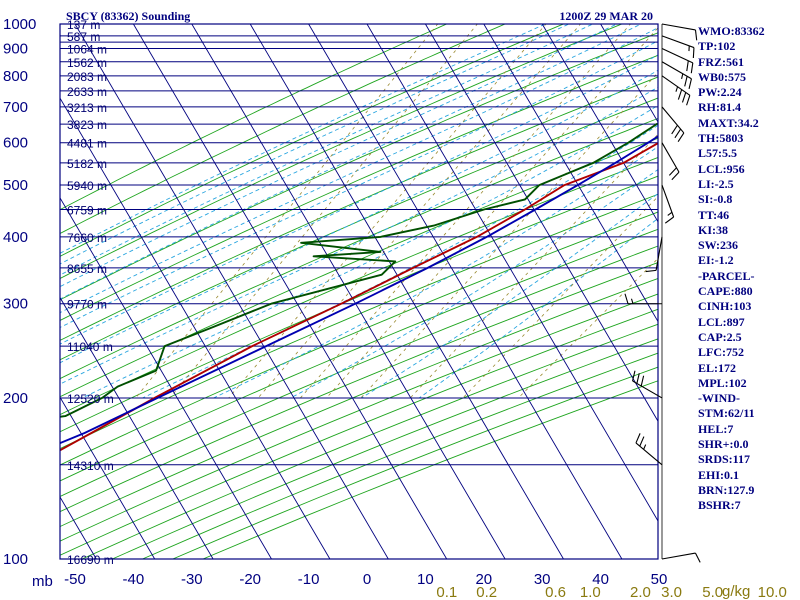 Image resolution: width=800 pixels, height=600 pixels. I want to click on index-item: SW:236, so click(718, 245).